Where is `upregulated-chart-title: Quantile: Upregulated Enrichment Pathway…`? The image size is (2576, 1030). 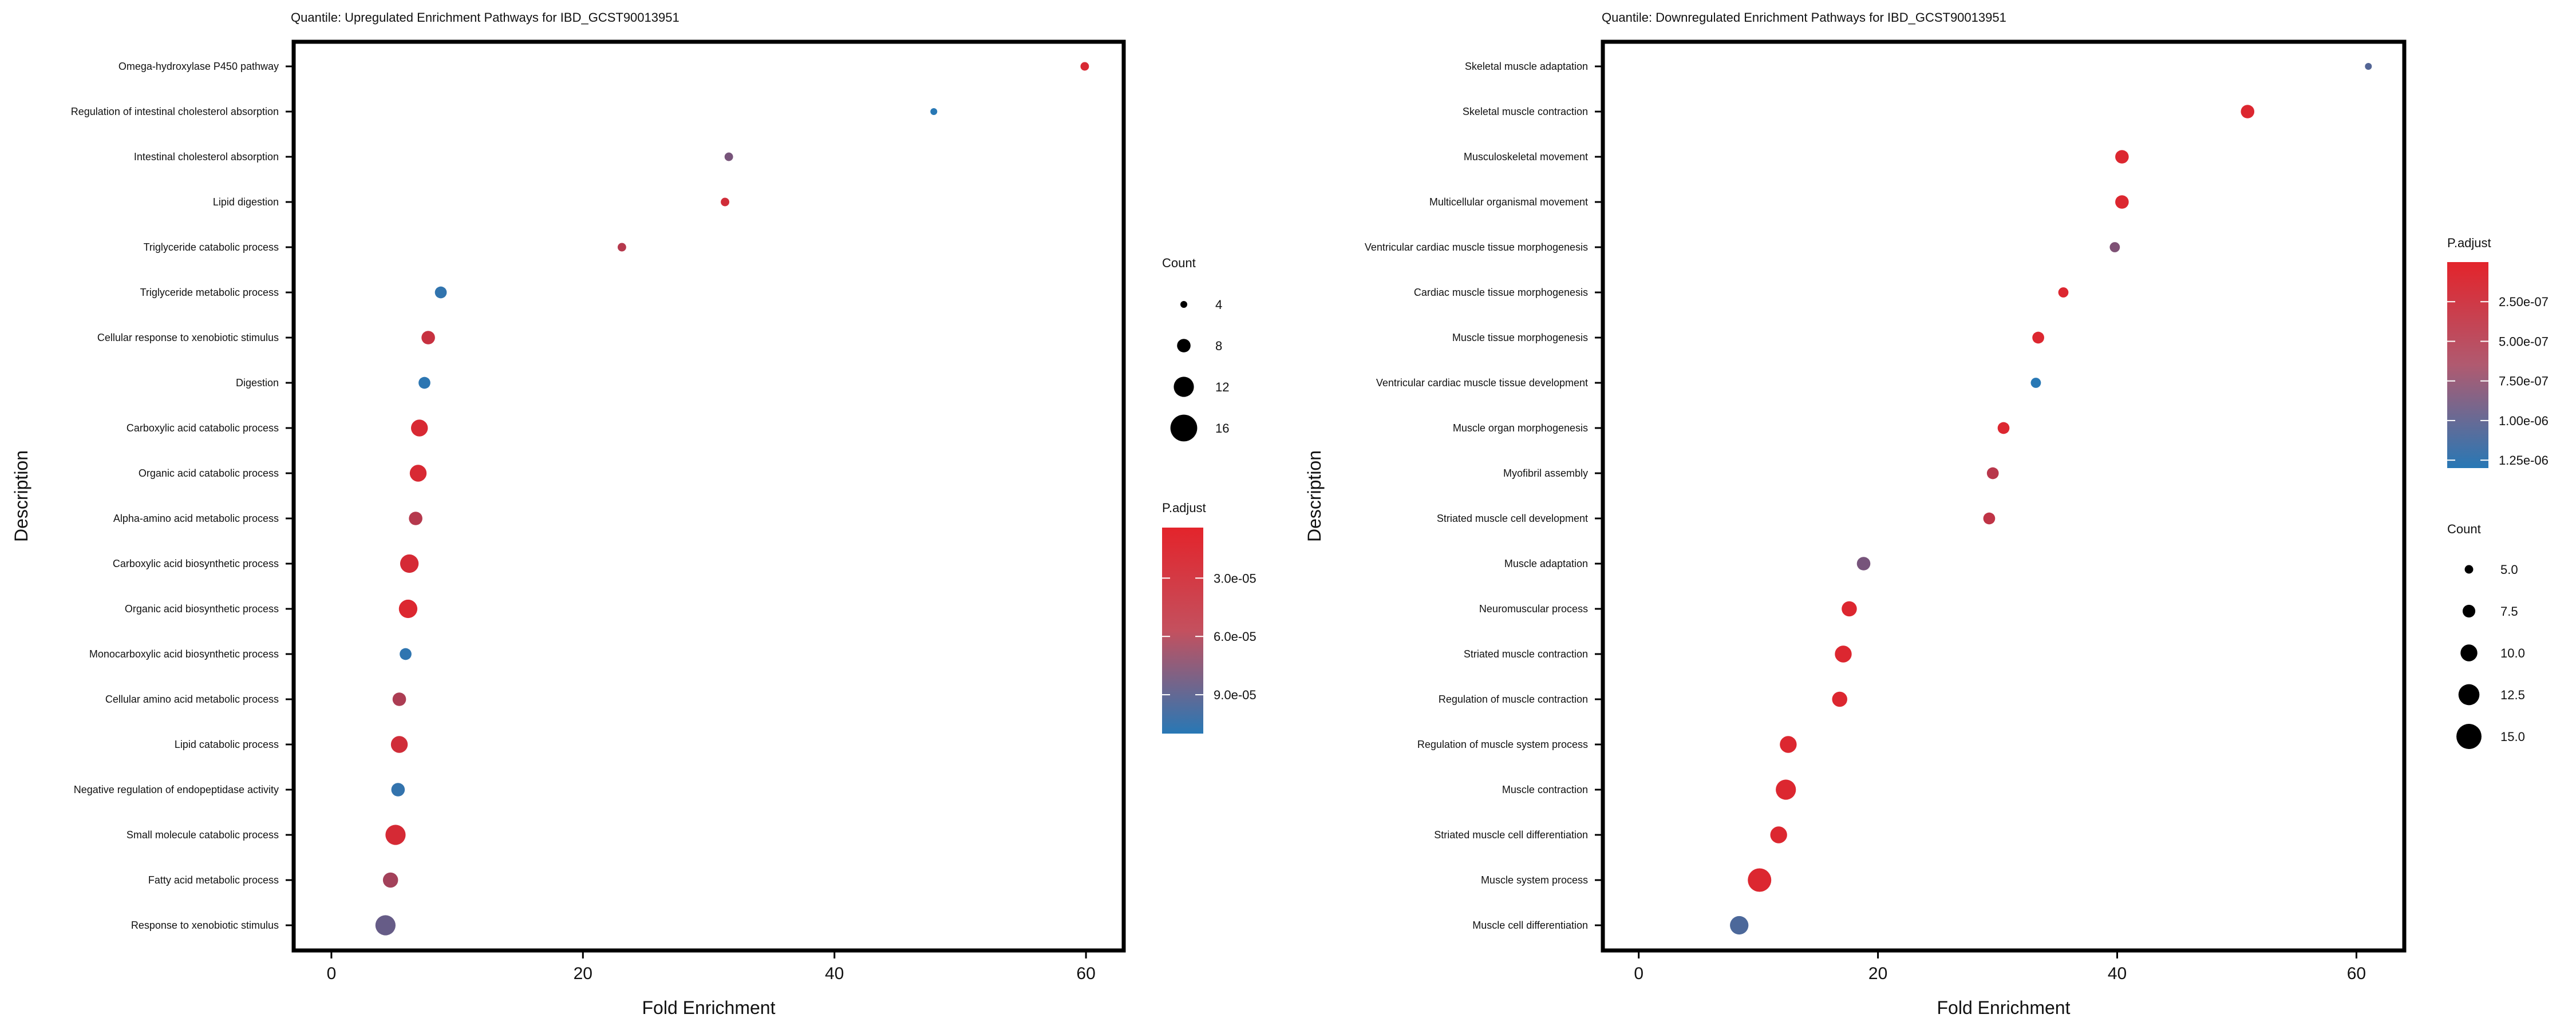 upregulated-chart-title: Quantile: Upregulated Enrichment Pathway… is located at coordinates (485, 17).